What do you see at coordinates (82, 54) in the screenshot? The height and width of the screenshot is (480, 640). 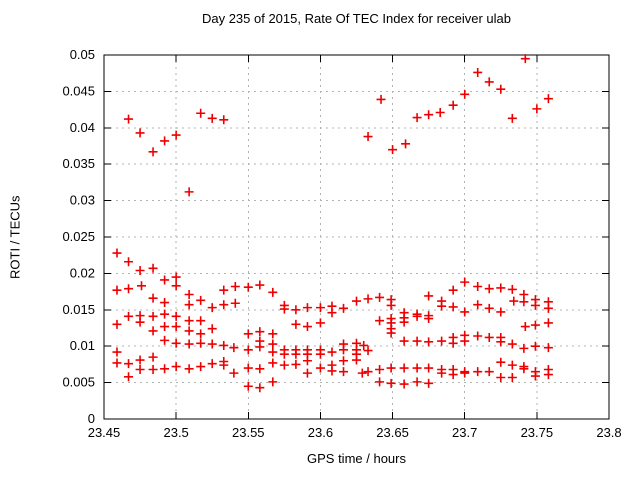 I see `y-tick-label: 0.05` at bounding box center [82, 54].